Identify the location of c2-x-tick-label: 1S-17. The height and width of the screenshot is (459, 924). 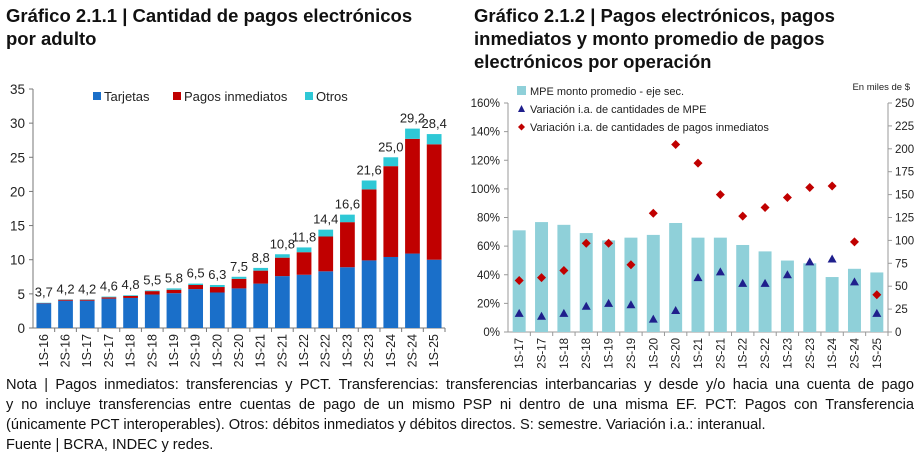
(520, 353).